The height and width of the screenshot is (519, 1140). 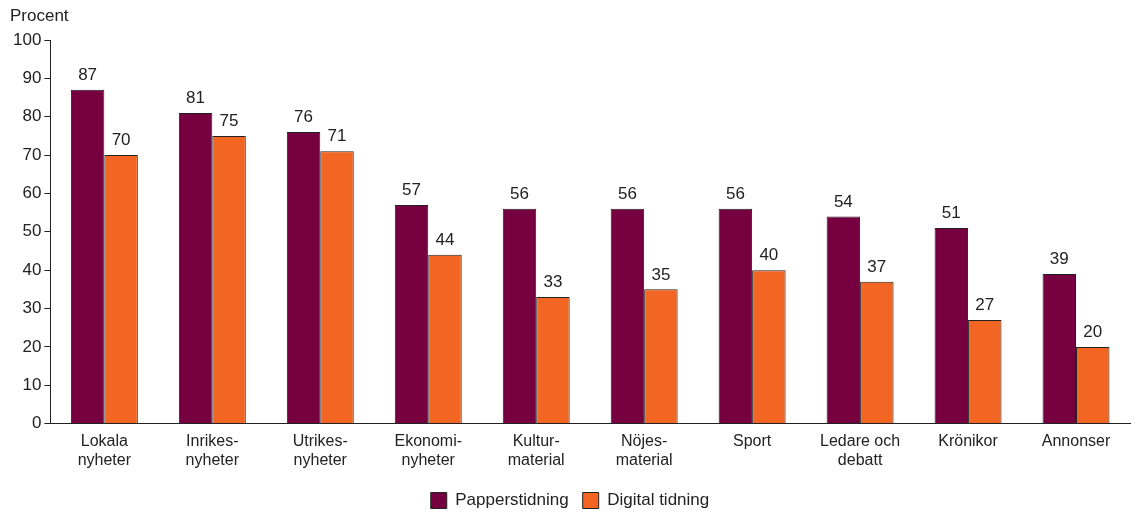 What do you see at coordinates (303, 117) in the screenshot?
I see `data-label: 76` at bounding box center [303, 117].